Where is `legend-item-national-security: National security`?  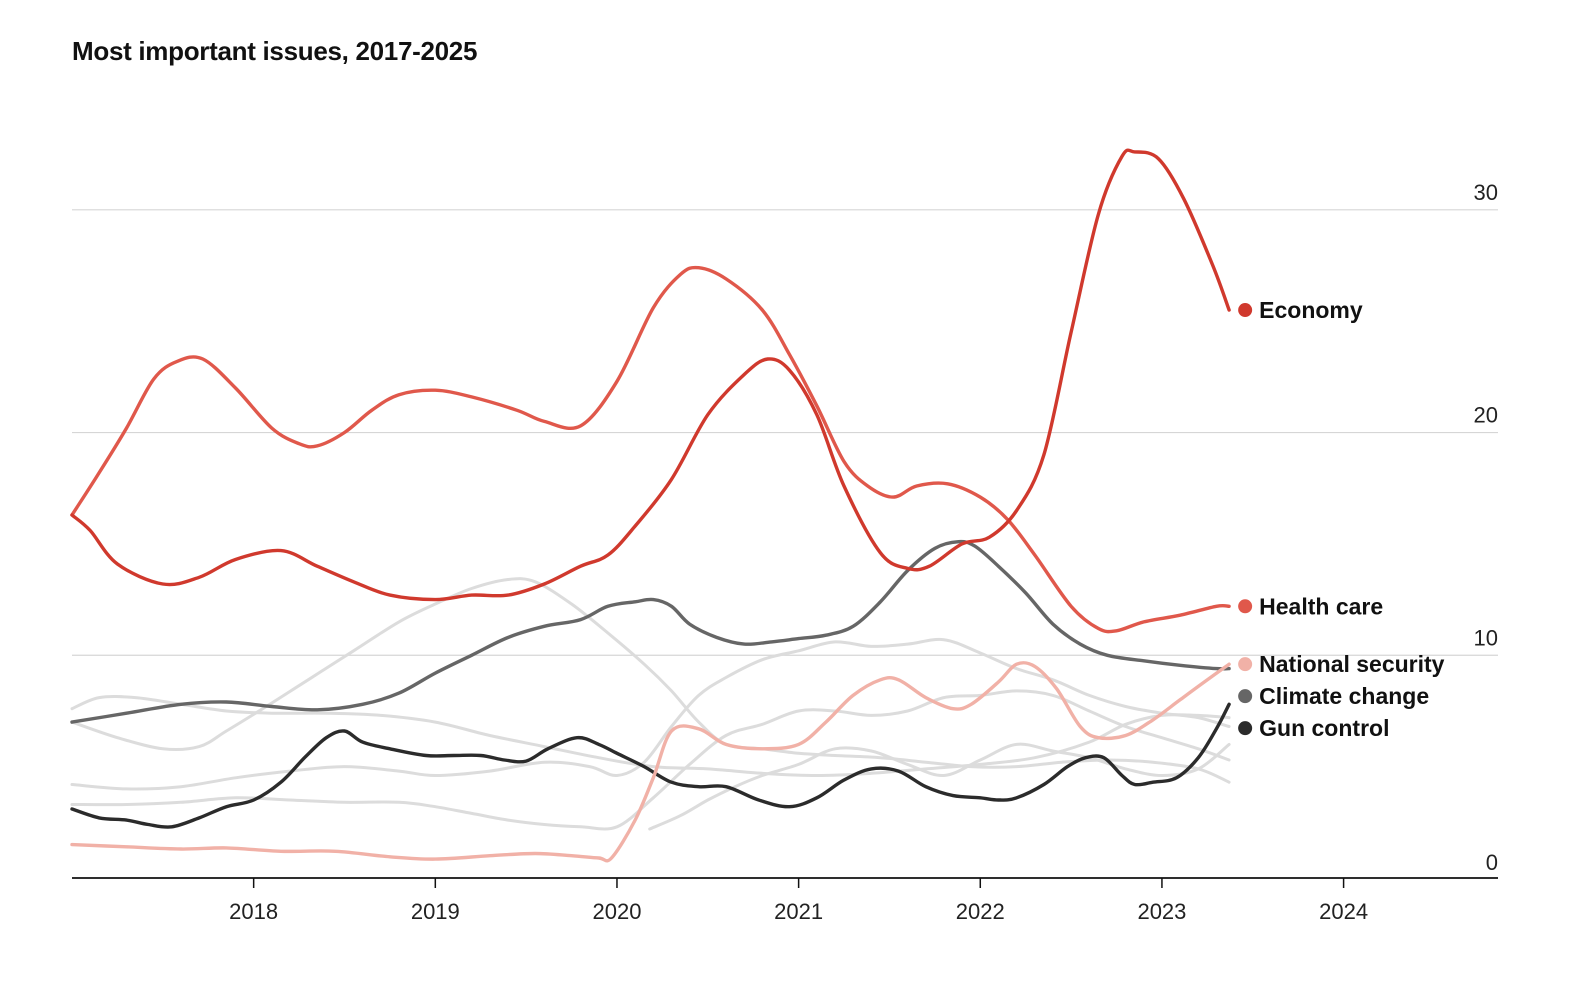 legend-item-national-security: National security is located at coordinates (1341, 664).